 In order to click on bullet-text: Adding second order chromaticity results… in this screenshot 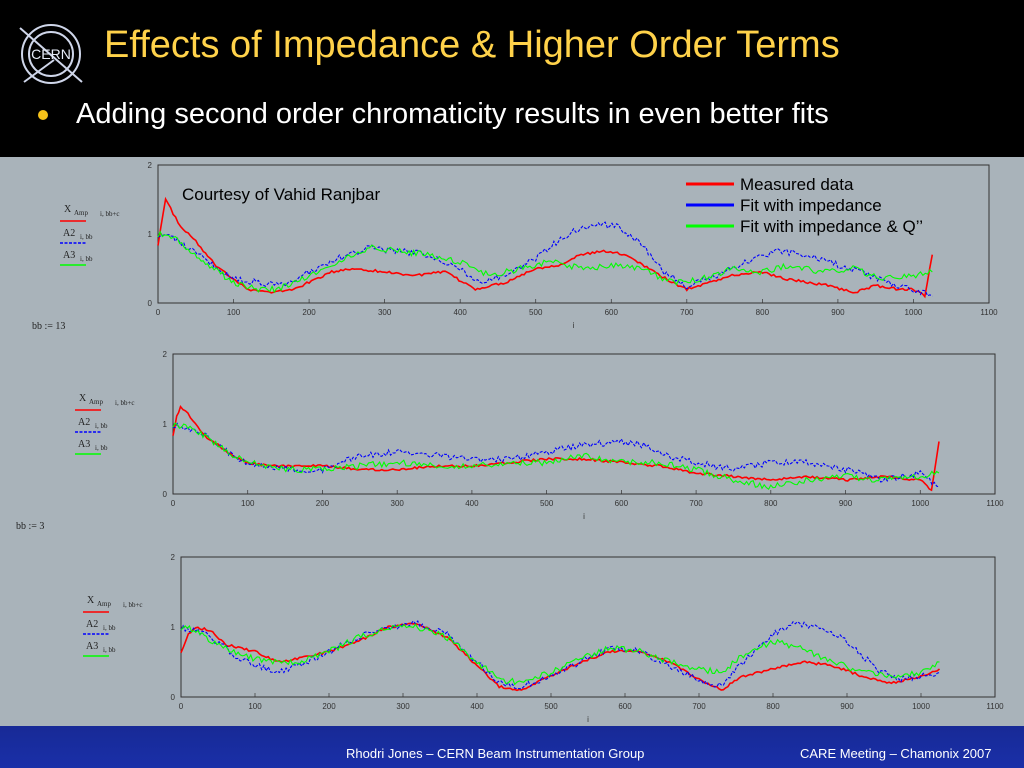, I will do `click(452, 114)`.